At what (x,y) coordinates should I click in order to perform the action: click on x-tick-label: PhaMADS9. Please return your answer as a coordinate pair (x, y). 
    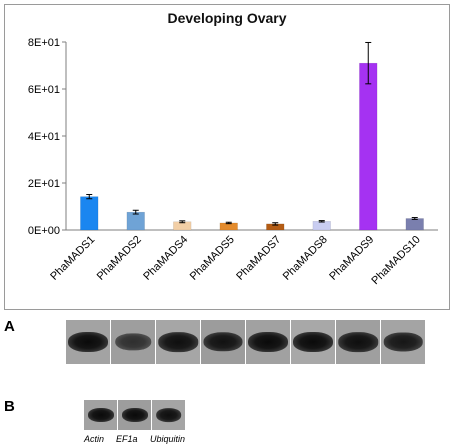
    Looking at the image, I should click on (351, 258).